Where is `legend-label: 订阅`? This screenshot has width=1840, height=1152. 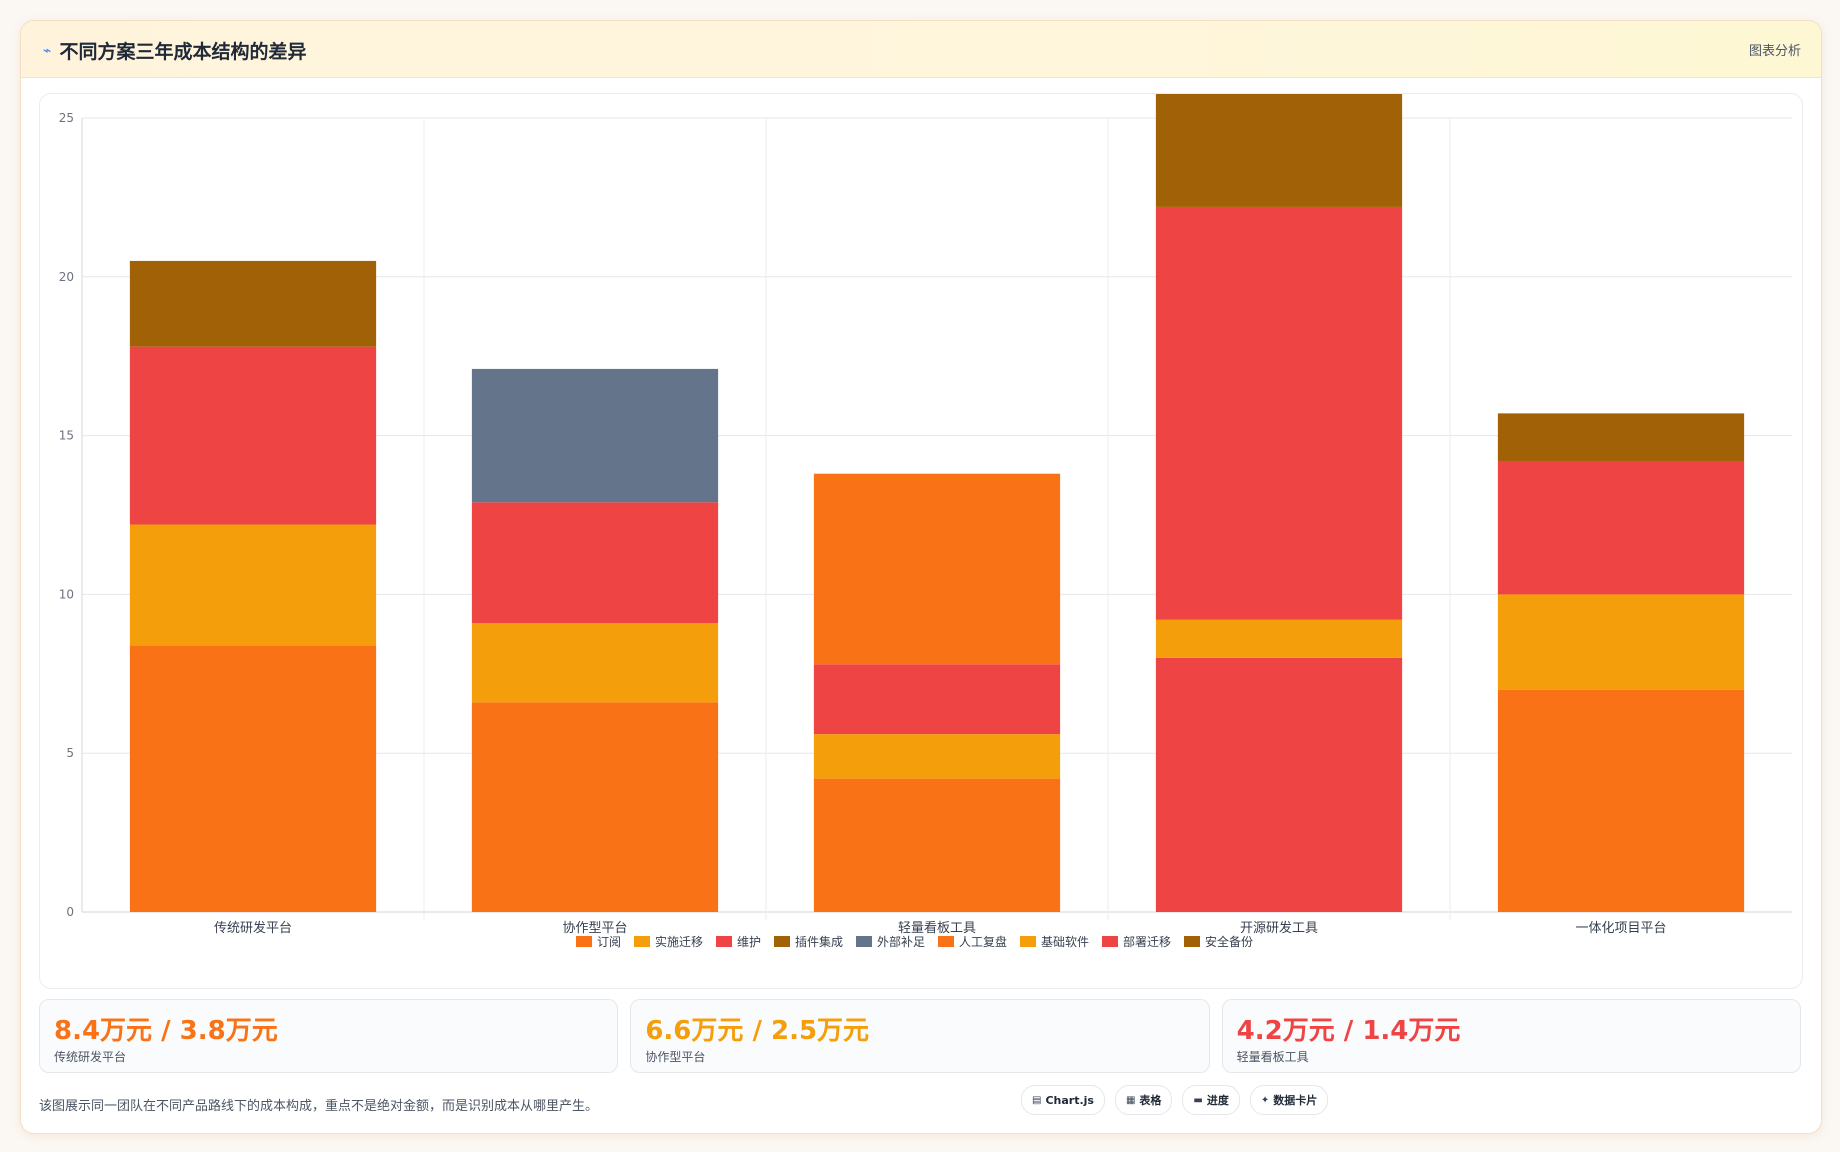 legend-label: 订阅 is located at coordinates (609, 942).